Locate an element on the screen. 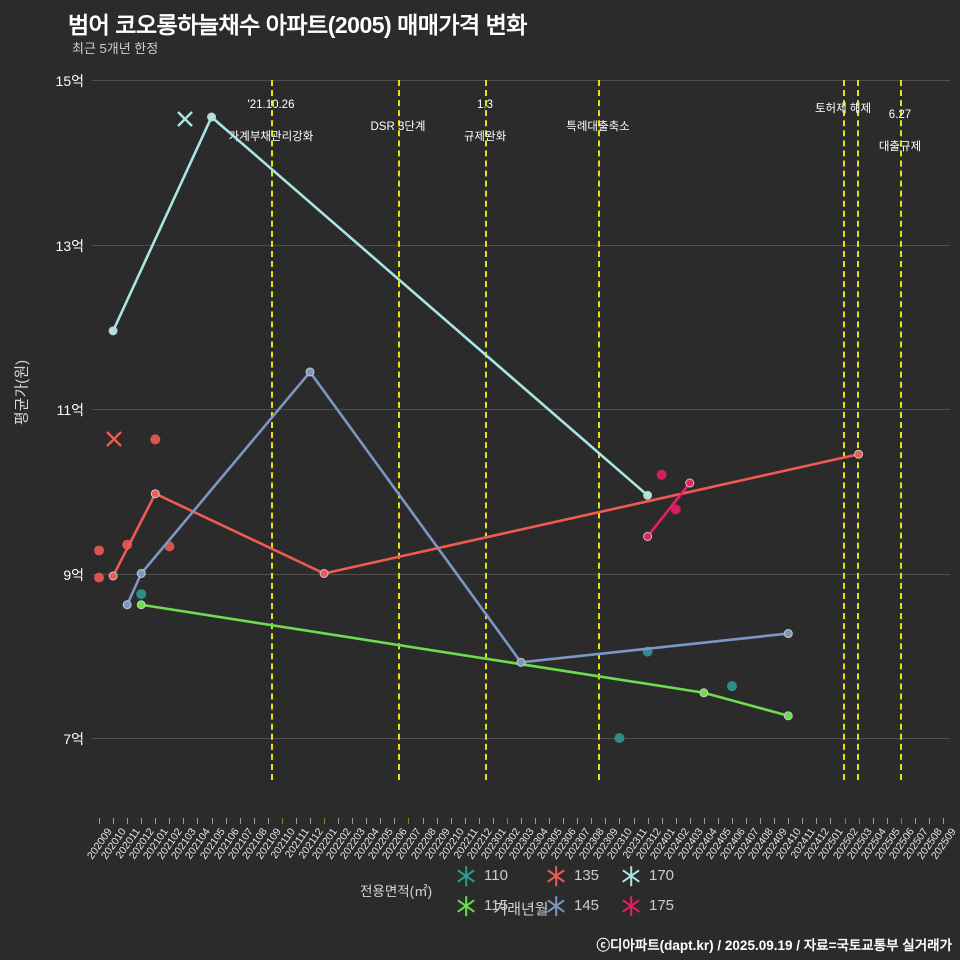 Image resolution: width=960 pixels, height=960 pixels. y-axis-tick-label: 13억 is located at coordinates (69, 245).